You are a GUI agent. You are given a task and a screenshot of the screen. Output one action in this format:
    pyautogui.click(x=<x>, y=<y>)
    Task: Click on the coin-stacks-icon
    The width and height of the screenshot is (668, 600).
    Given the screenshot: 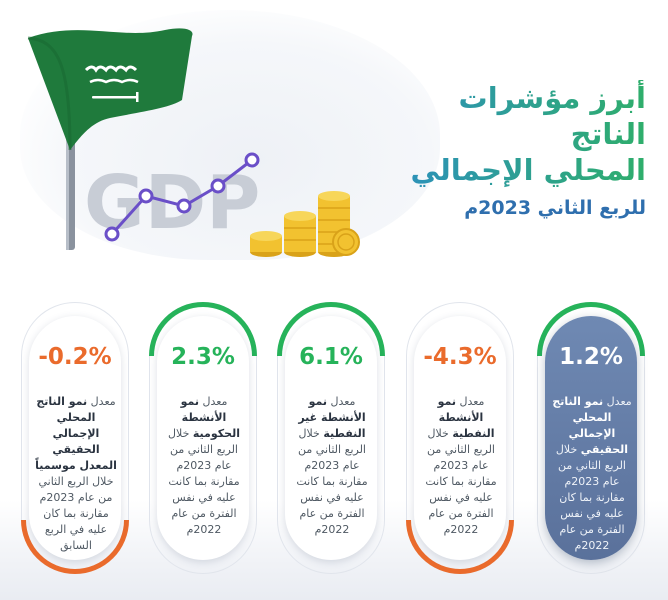 What is the action you would take?
    pyautogui.click(x=305, y=224)
    